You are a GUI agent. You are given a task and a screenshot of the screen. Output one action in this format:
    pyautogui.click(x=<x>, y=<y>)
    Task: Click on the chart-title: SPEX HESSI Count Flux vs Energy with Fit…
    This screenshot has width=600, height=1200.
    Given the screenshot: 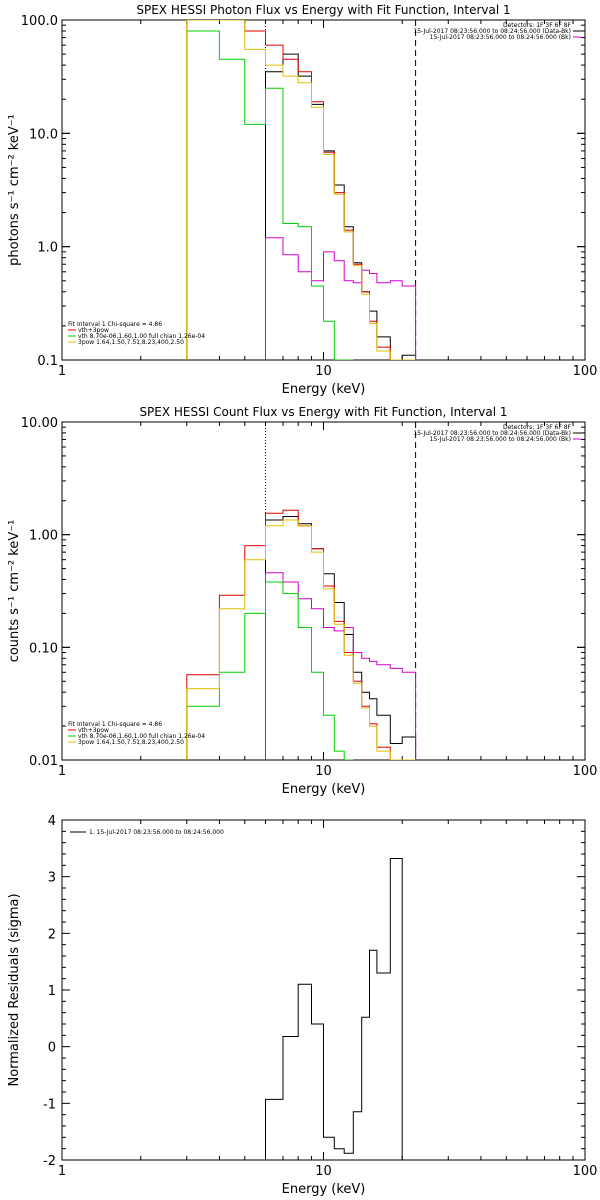 What is the action you would take?
    pyautogui.click(x=323, y=412)
    